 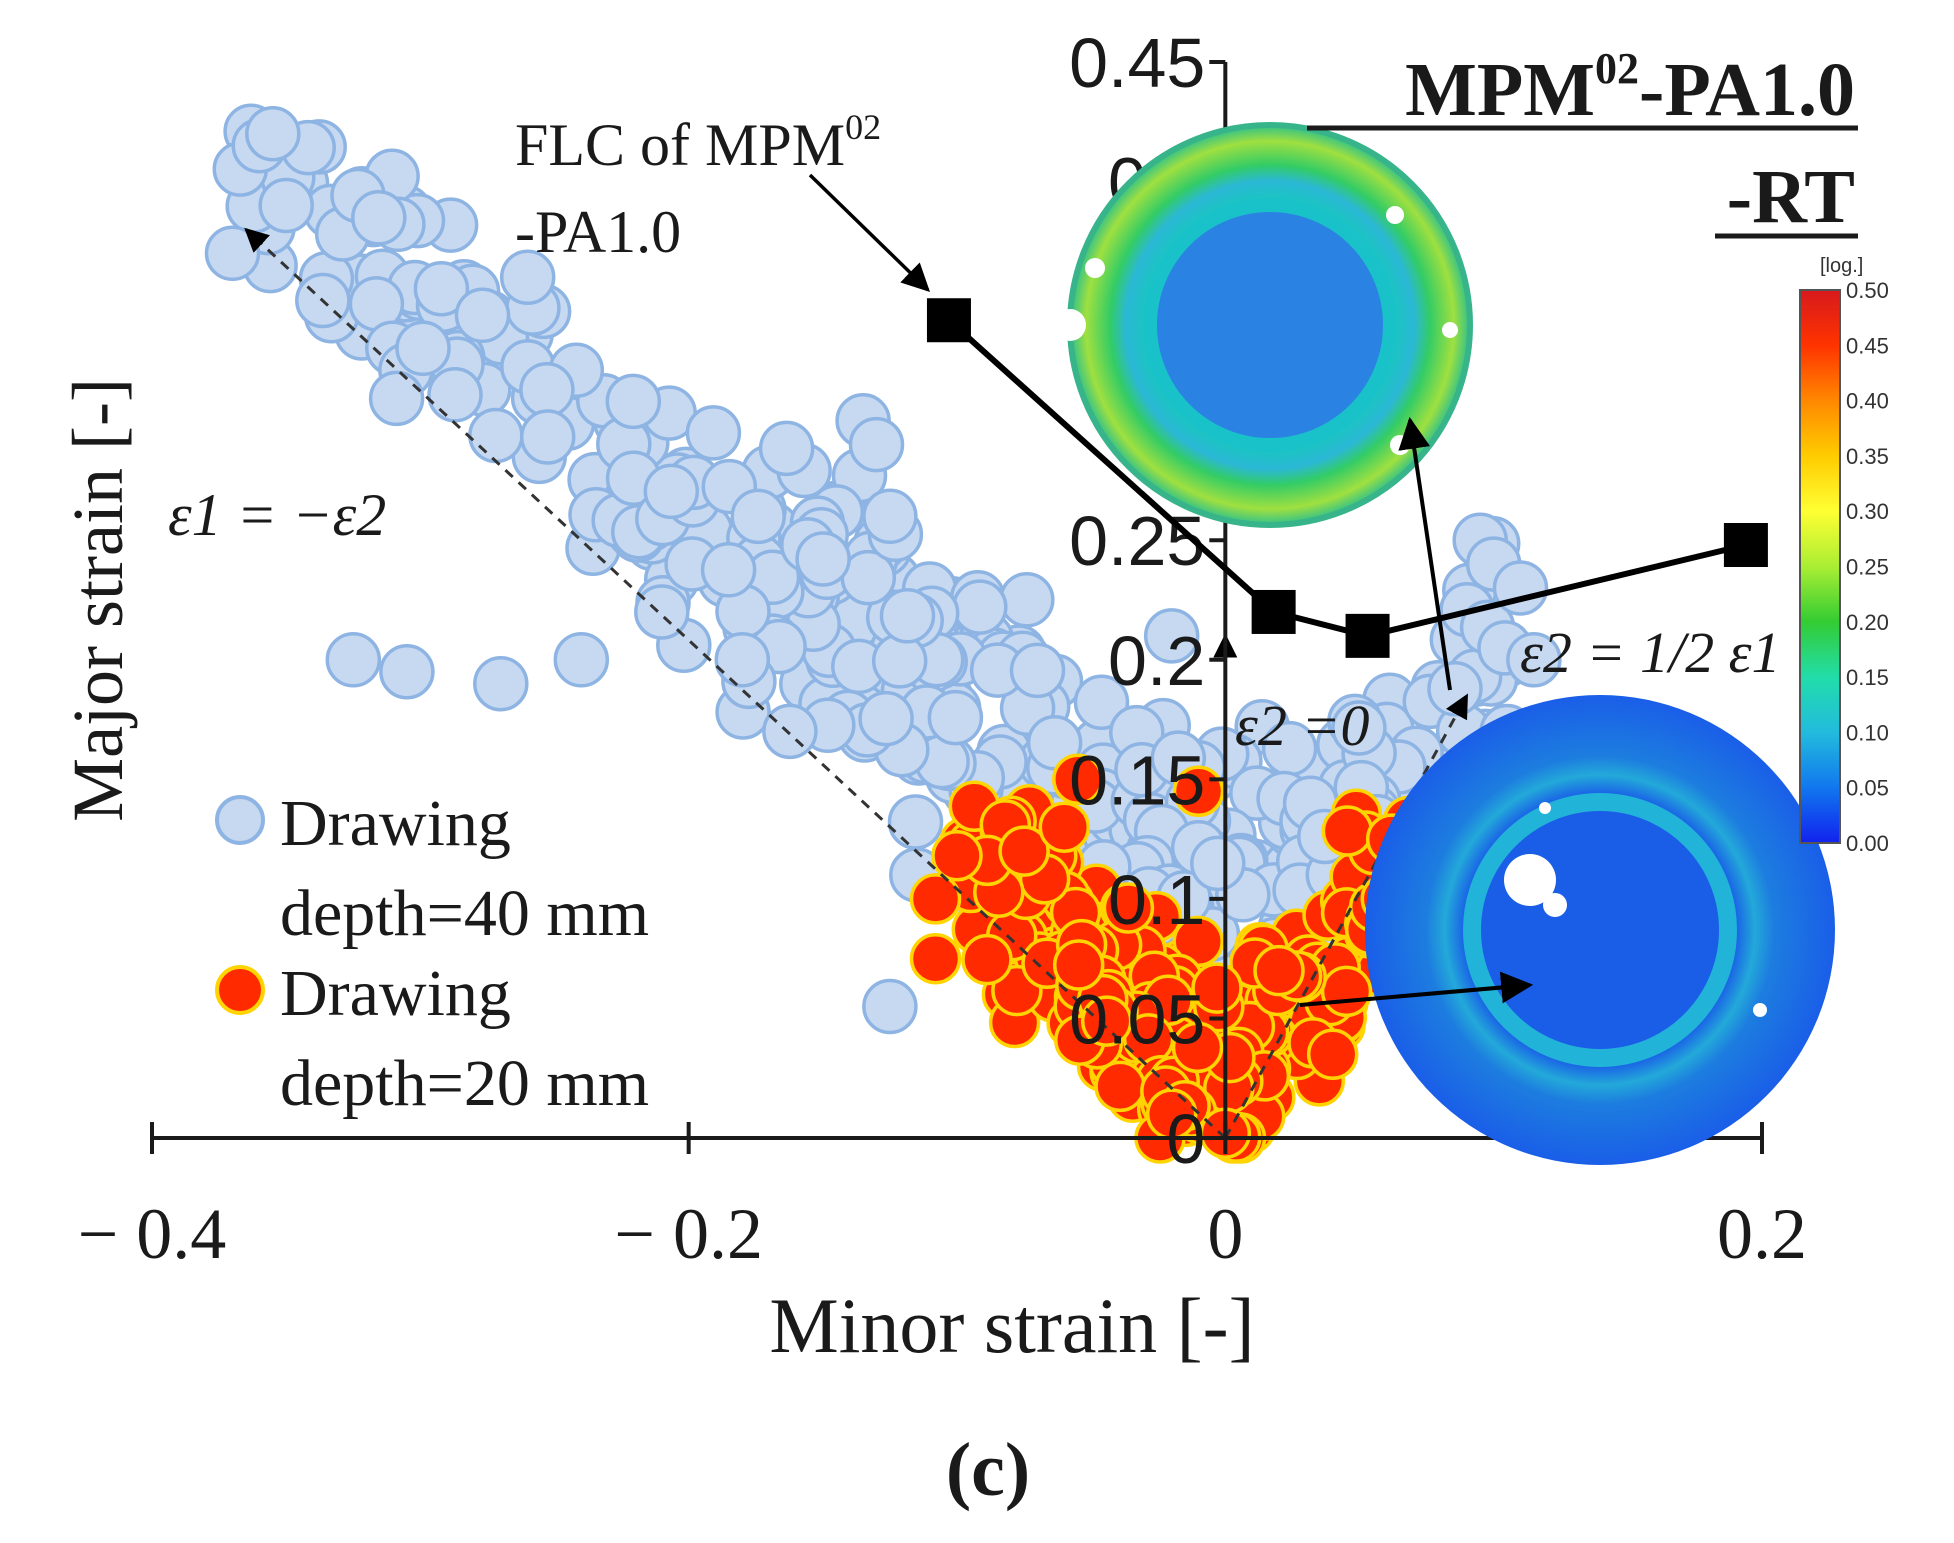 I want to click on title-sup: 02, so click(x=1617, y=68).